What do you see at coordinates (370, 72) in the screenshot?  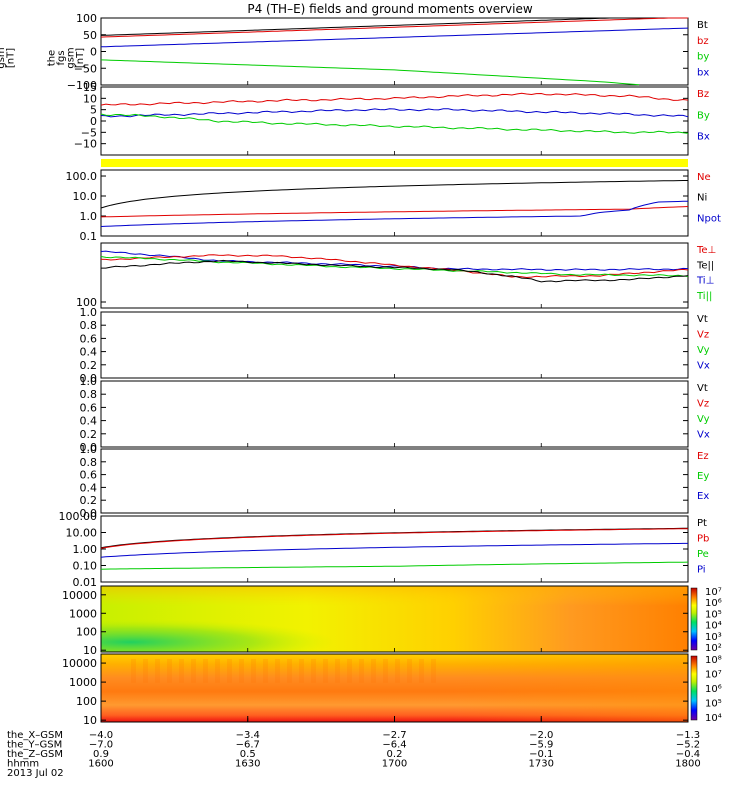 I see `series-line-by` at bounding box center [370, 72].